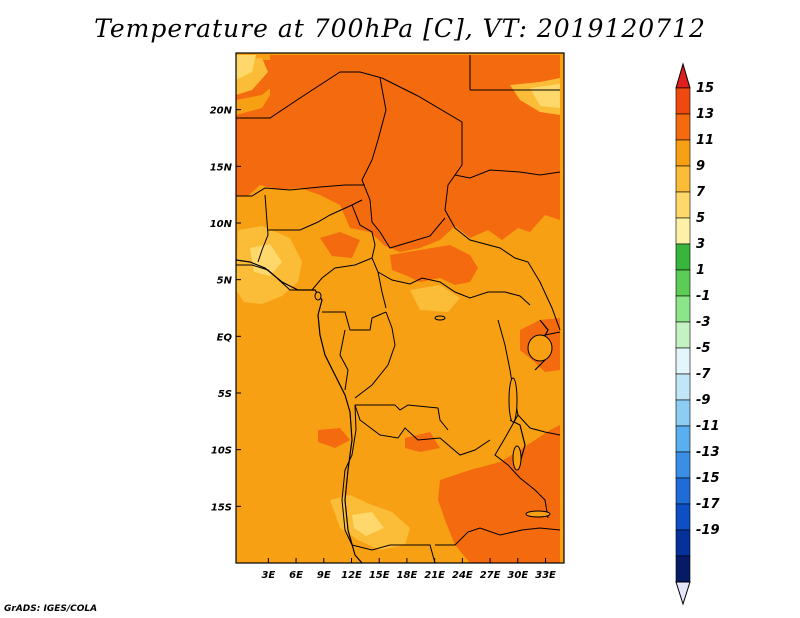 The image size is (800, 618). I want to click on colorbar-label: 7, so click(701, 192).